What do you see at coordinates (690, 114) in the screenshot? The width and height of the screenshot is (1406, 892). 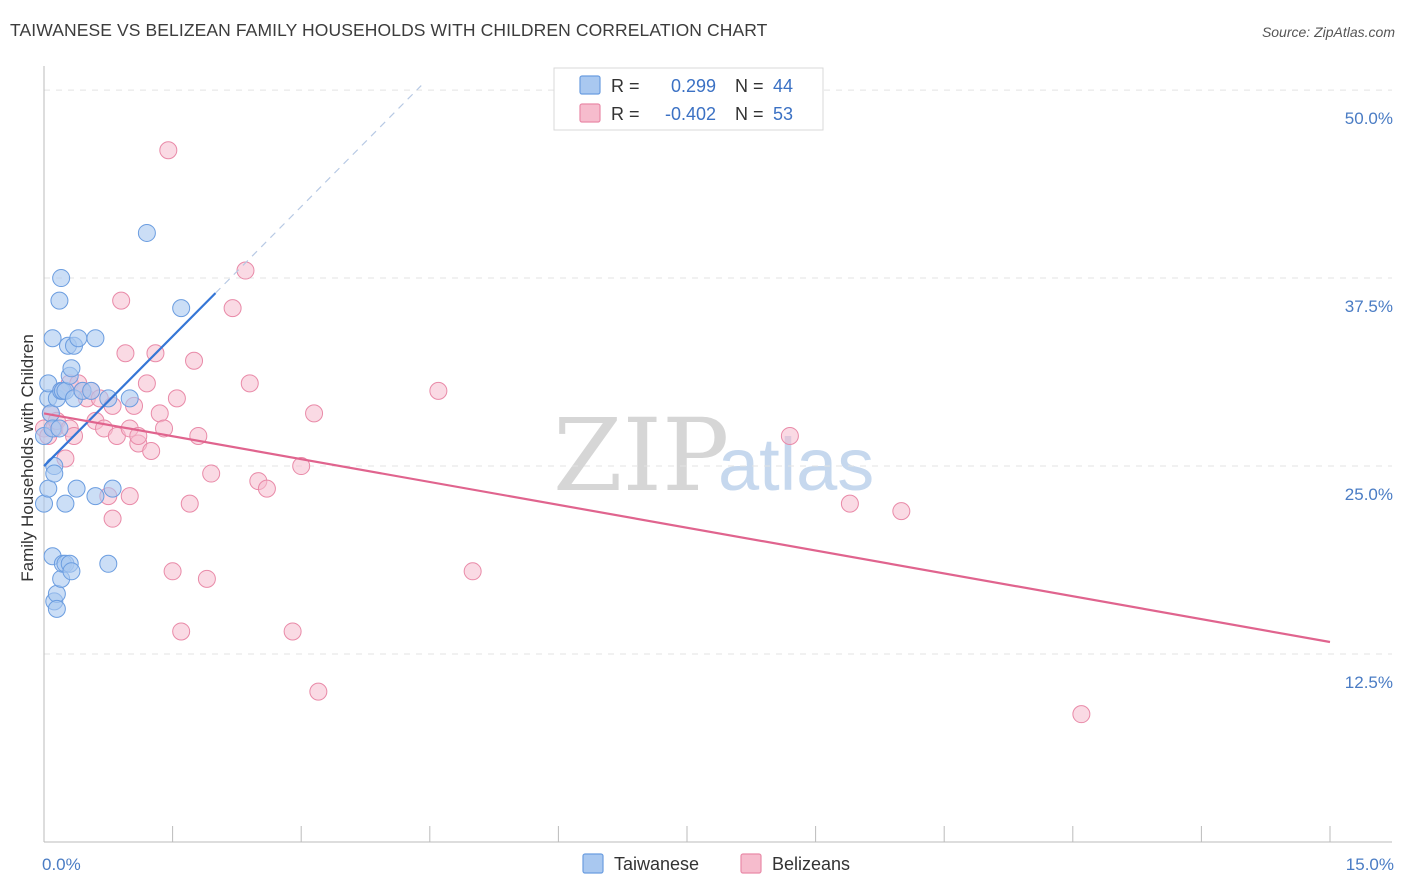 I see `stats-r-value-belizean: -0.402` at bounding box center [690, 114].